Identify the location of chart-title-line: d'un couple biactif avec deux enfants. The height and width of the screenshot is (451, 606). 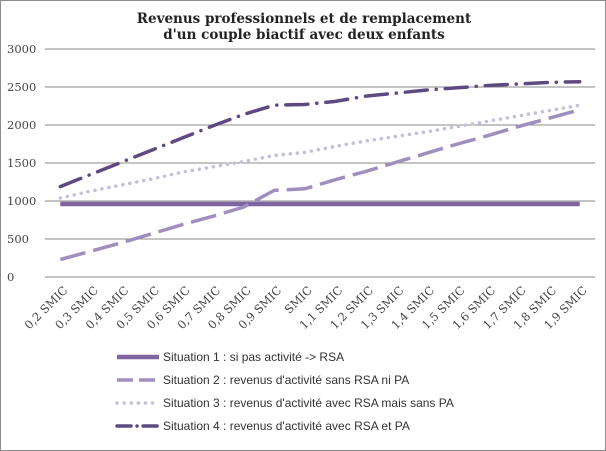
(304, 35).